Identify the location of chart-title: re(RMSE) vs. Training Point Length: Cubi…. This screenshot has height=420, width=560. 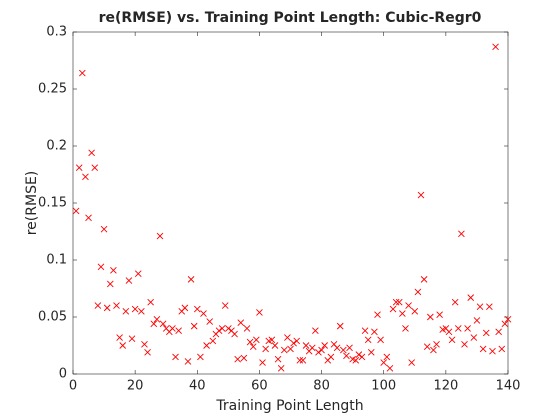
(290, 18).